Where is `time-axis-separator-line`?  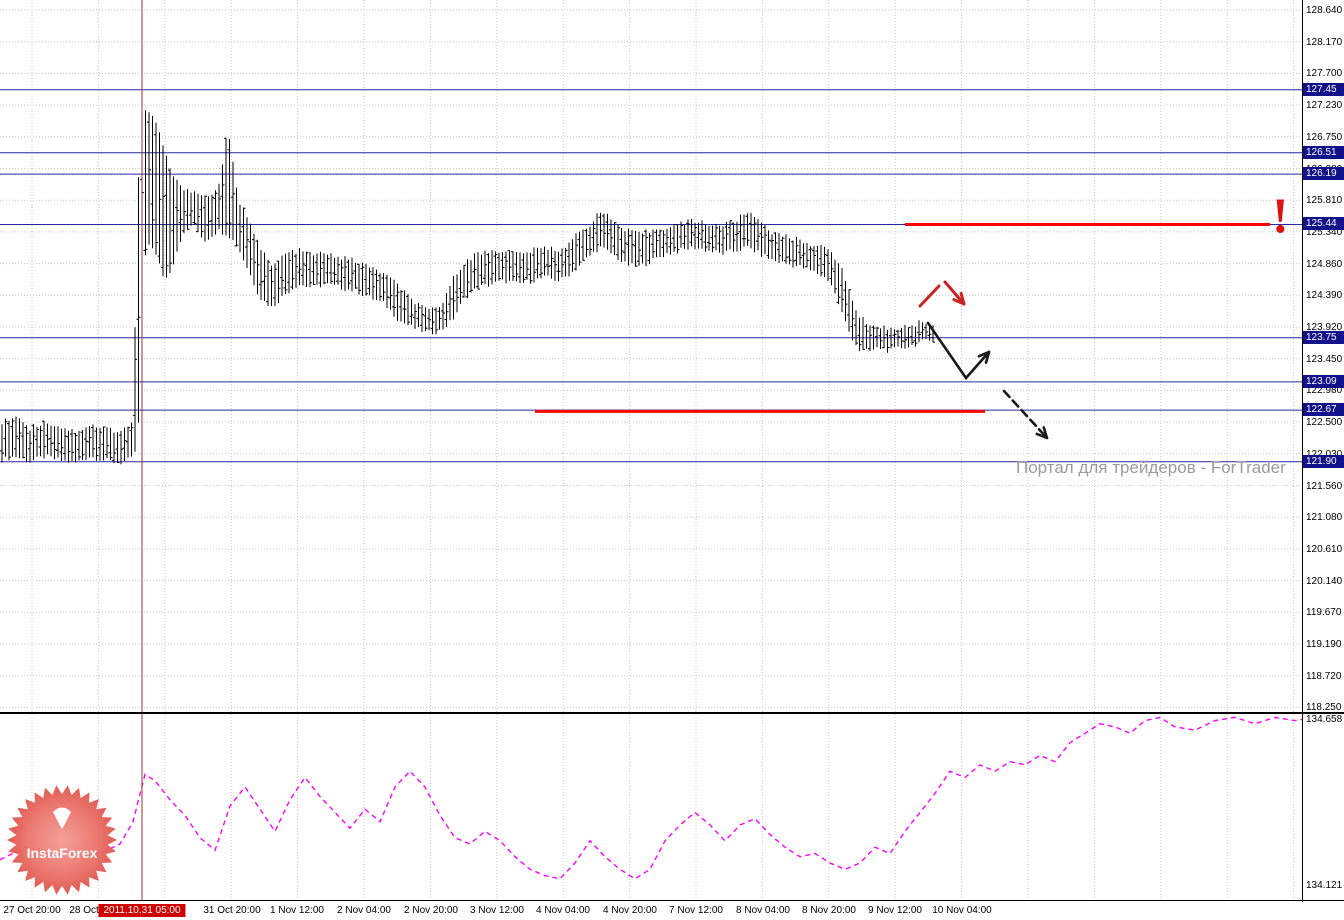
time-axis-separator-line is located at coordinates (672, 900).